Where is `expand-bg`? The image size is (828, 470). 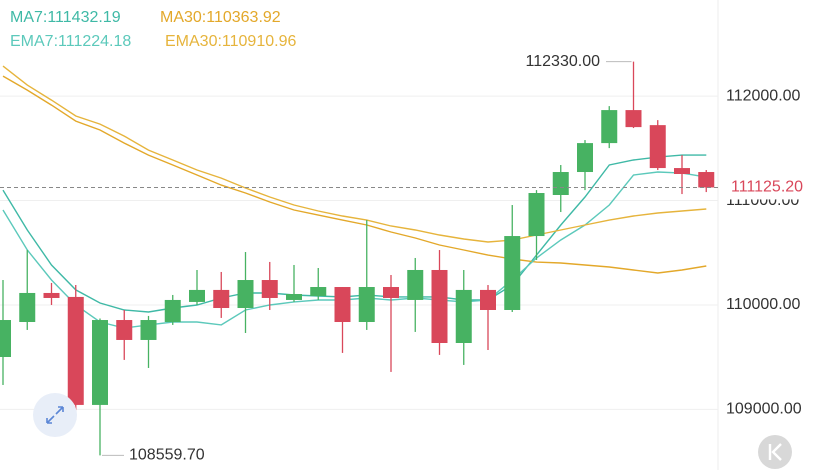
expand-bg is located at coordinates (55, 415).